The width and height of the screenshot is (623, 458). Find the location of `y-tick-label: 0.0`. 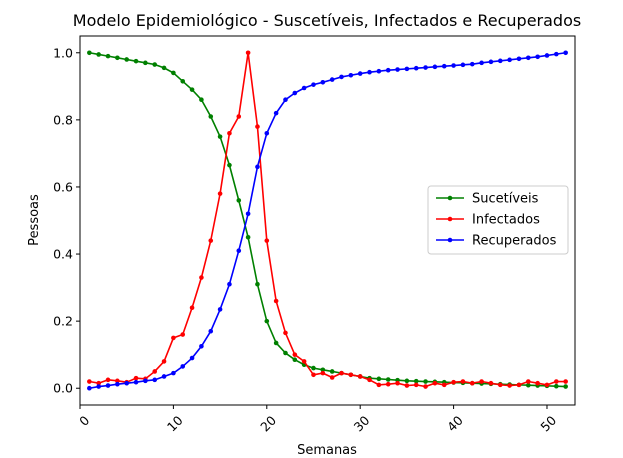

y-tick-label: 0.0 is located at coordinates (63, 388).